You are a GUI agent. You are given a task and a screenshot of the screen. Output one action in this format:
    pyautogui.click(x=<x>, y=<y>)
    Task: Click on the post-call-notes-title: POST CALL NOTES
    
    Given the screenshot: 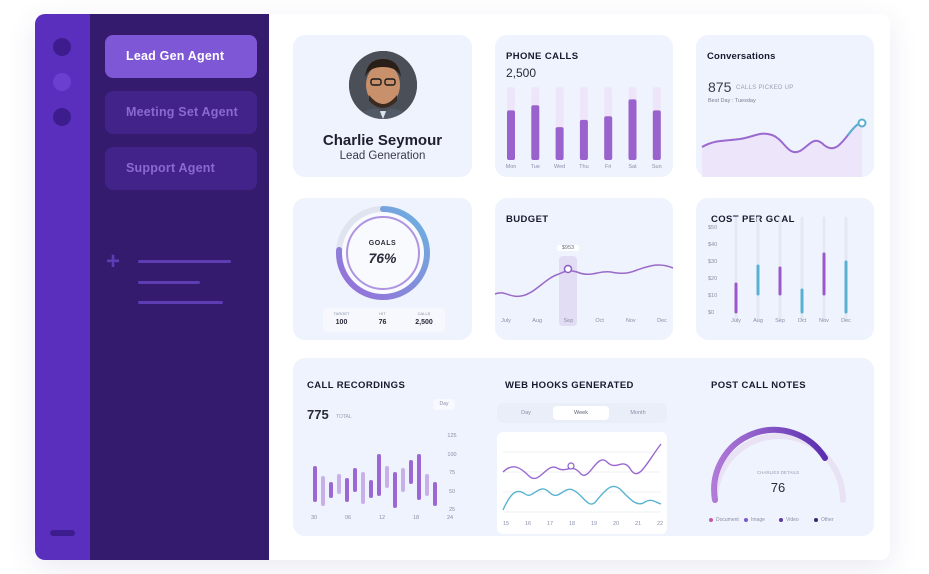 What is the action you would take?
    pyautogui.click(x=759, y=385)
    